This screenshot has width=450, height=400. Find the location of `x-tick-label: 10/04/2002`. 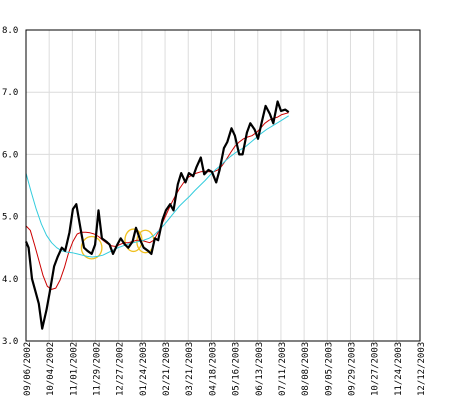

x-tick-label: 10/04/2002 is located at coordinates (51, 369).